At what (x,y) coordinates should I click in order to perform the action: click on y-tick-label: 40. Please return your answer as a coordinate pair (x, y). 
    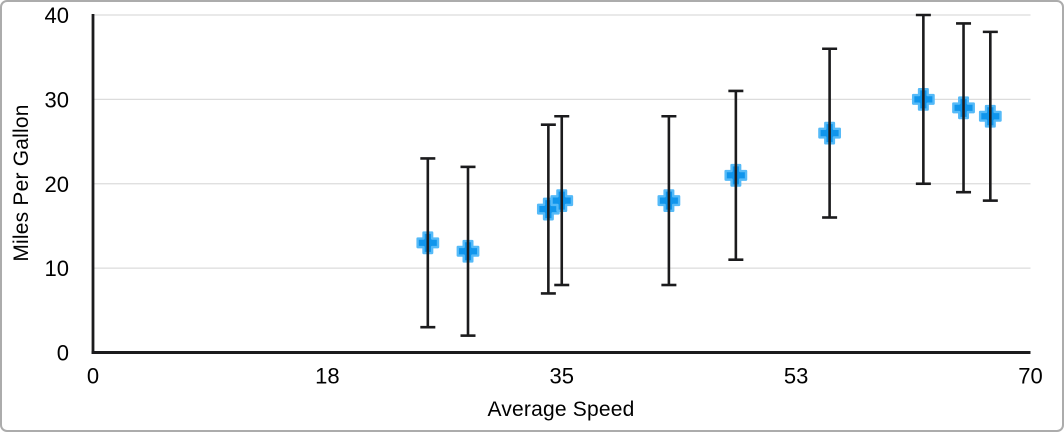
    Looking at the image, I should click on (57, 15).